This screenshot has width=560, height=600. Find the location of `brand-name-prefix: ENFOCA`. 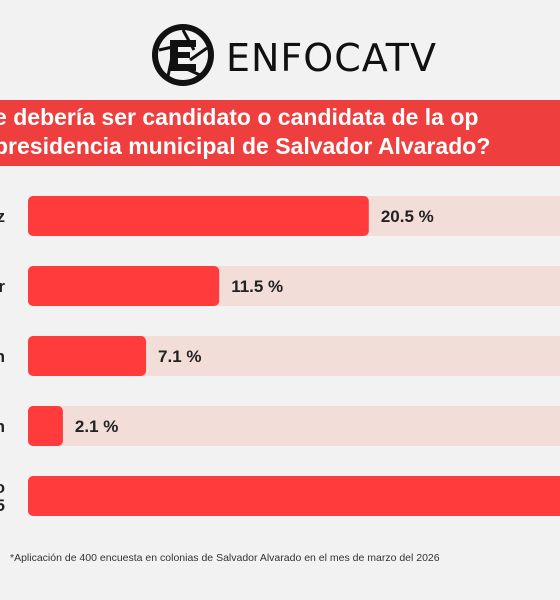

brand-name-prefix: ENFOCA is located at coordinates (306, 58).